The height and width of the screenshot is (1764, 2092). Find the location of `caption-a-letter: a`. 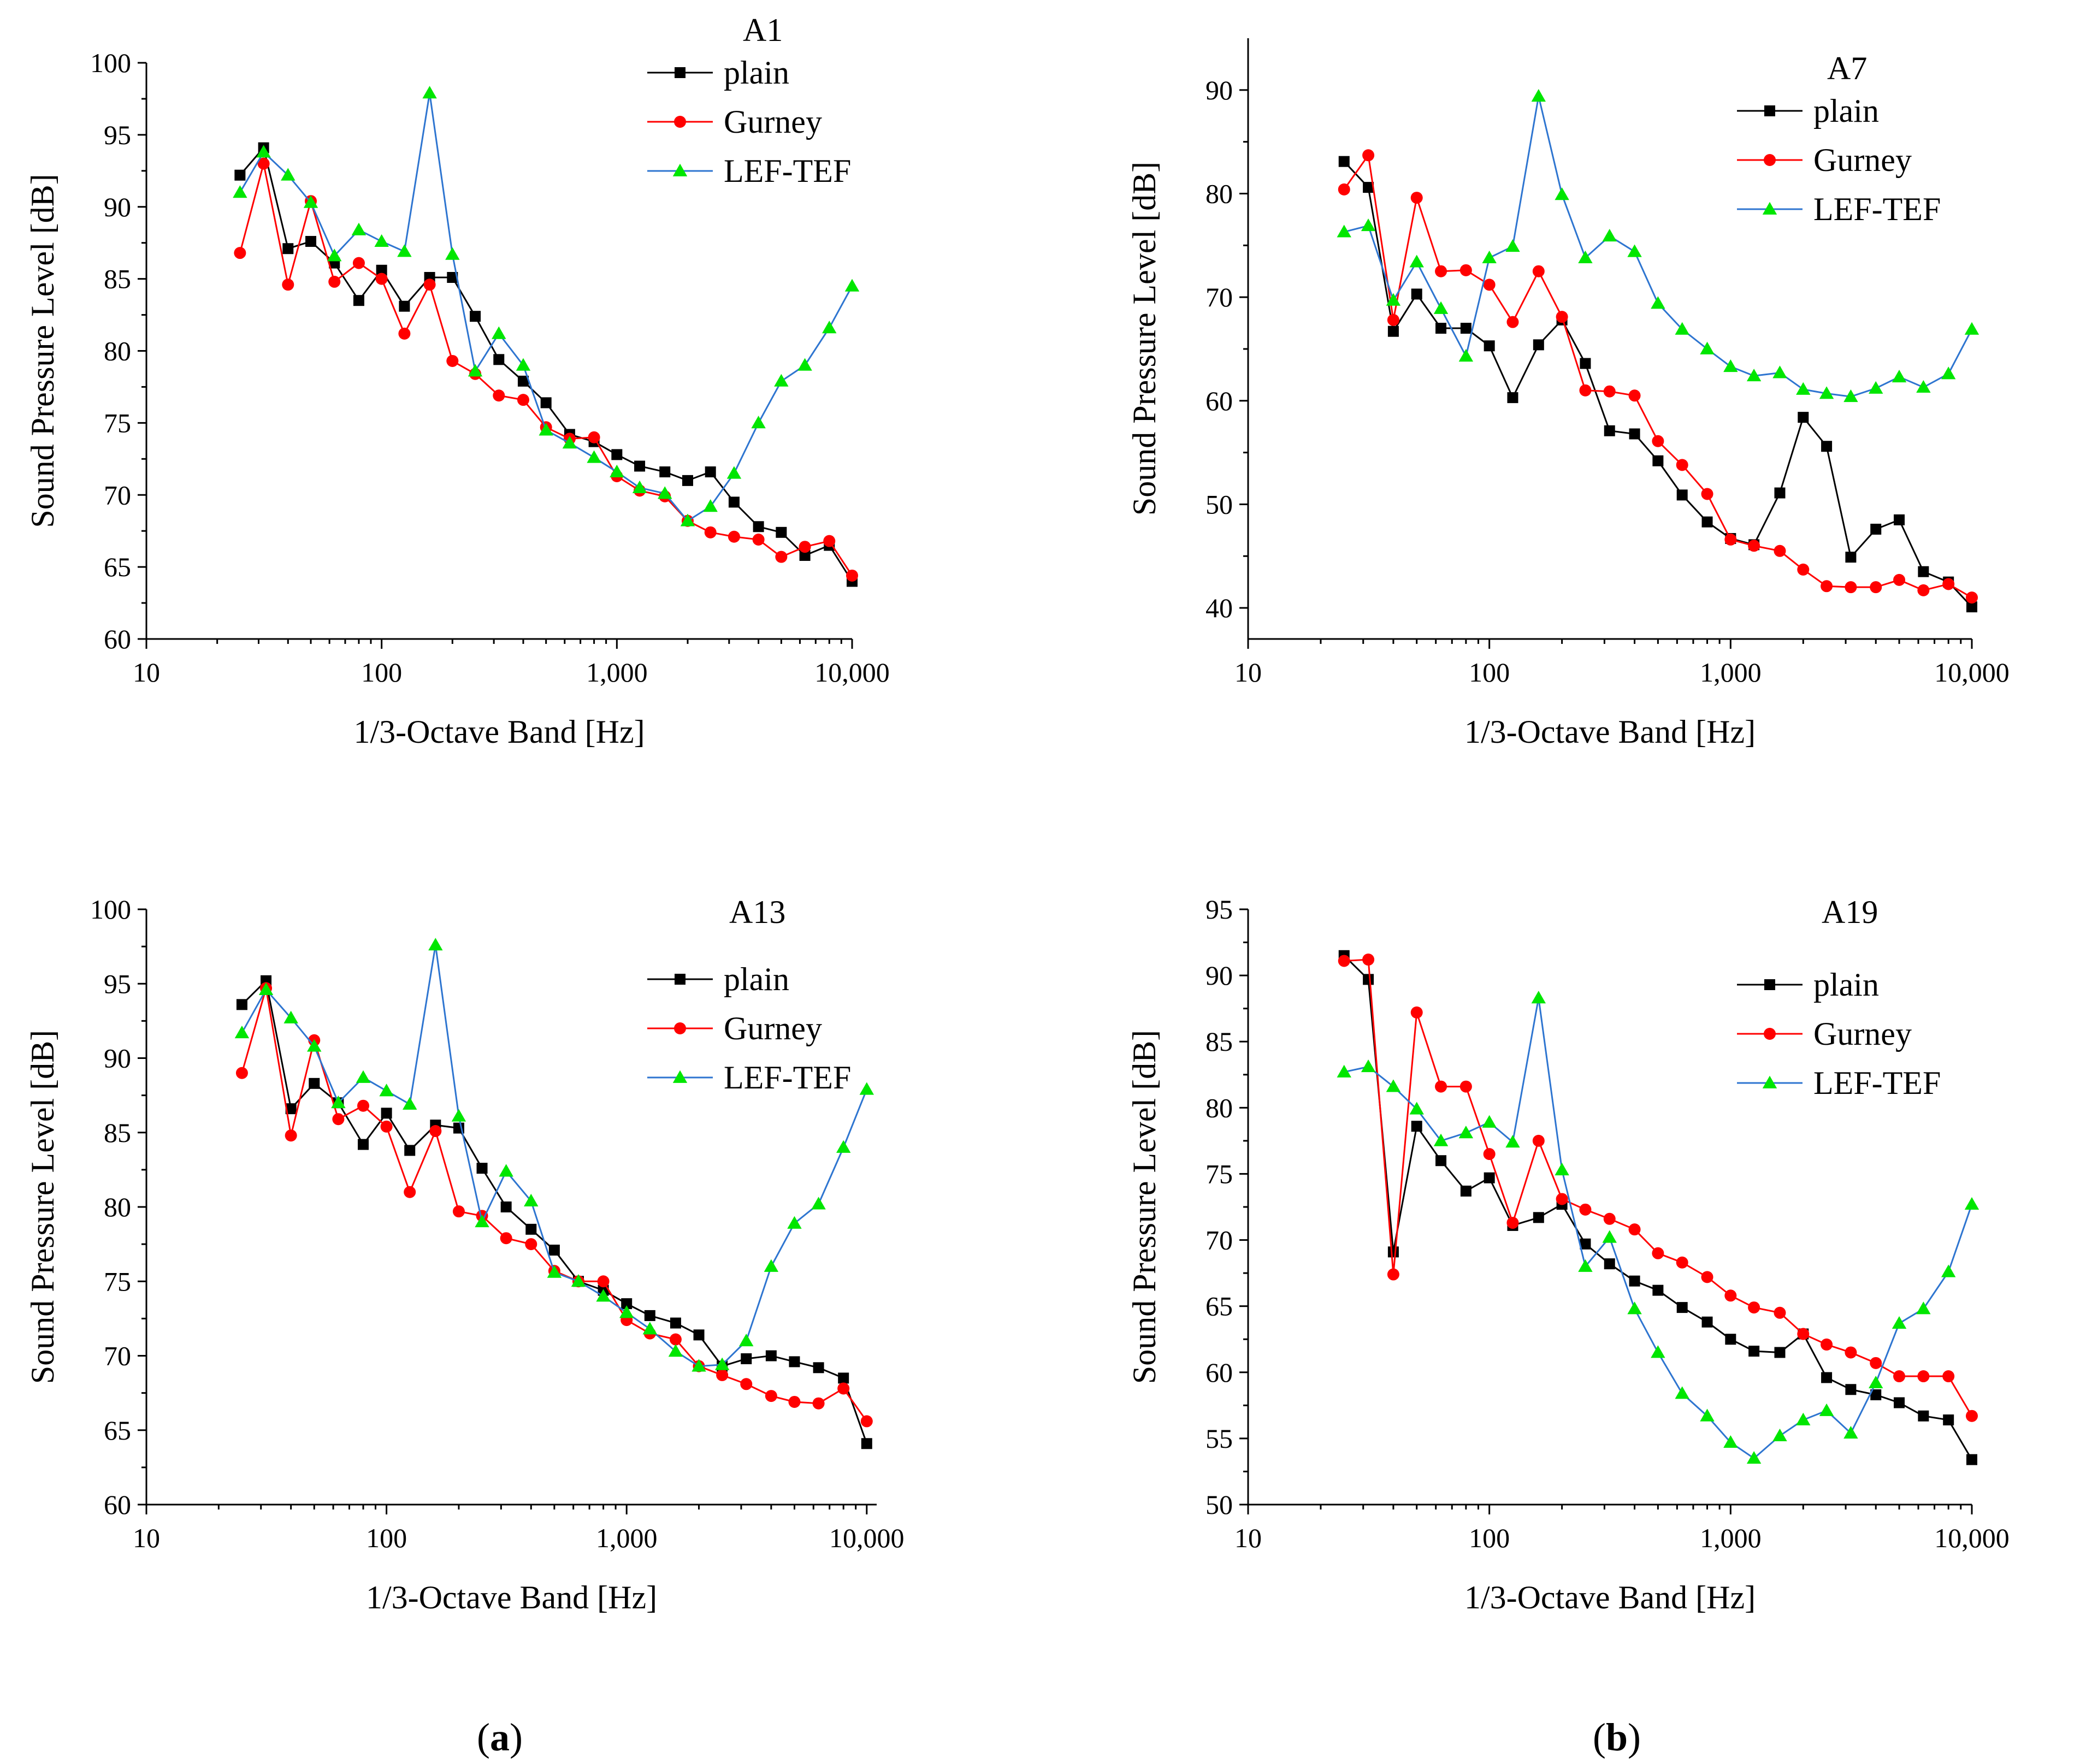

caption-a-letter: a is located at coordinates (500, 1737).